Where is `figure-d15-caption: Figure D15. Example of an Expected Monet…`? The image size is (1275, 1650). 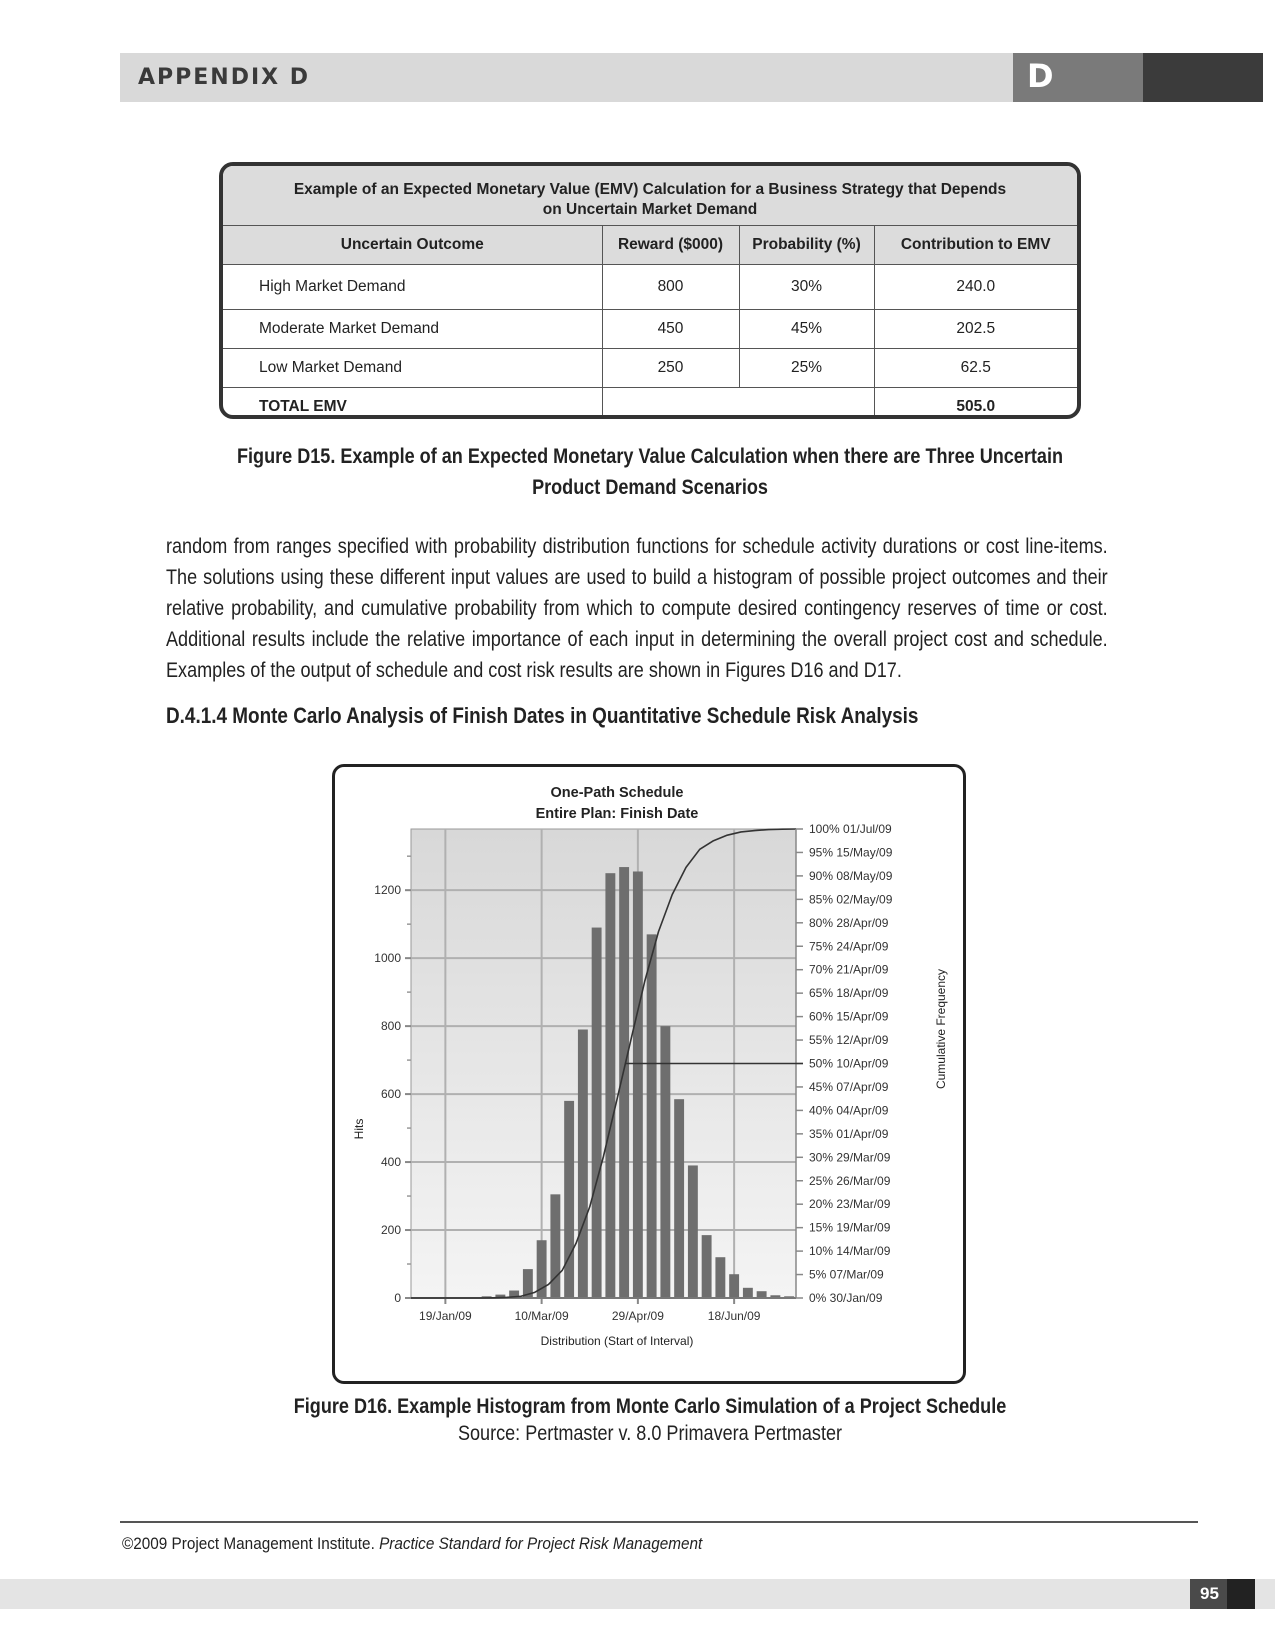 figure-d15-caption: Figure D15. Example of an Expected Monet… is located at coordinates (650, 472).